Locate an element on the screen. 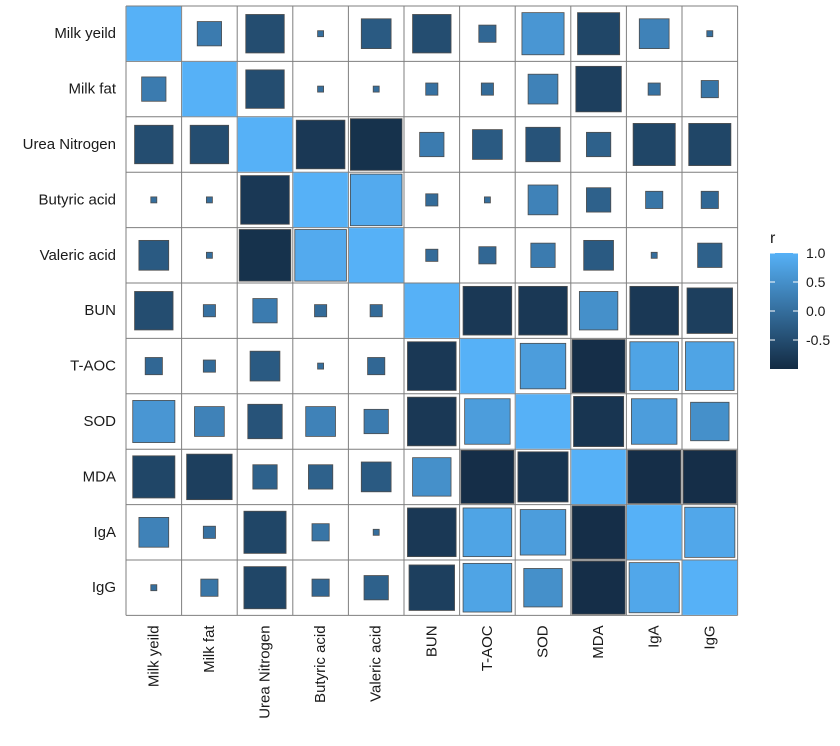 This screenshot has height=746, width=840. tile-4-10: Valeric acid / IgG: r = -0.2 is located at coordinates (710, 255).